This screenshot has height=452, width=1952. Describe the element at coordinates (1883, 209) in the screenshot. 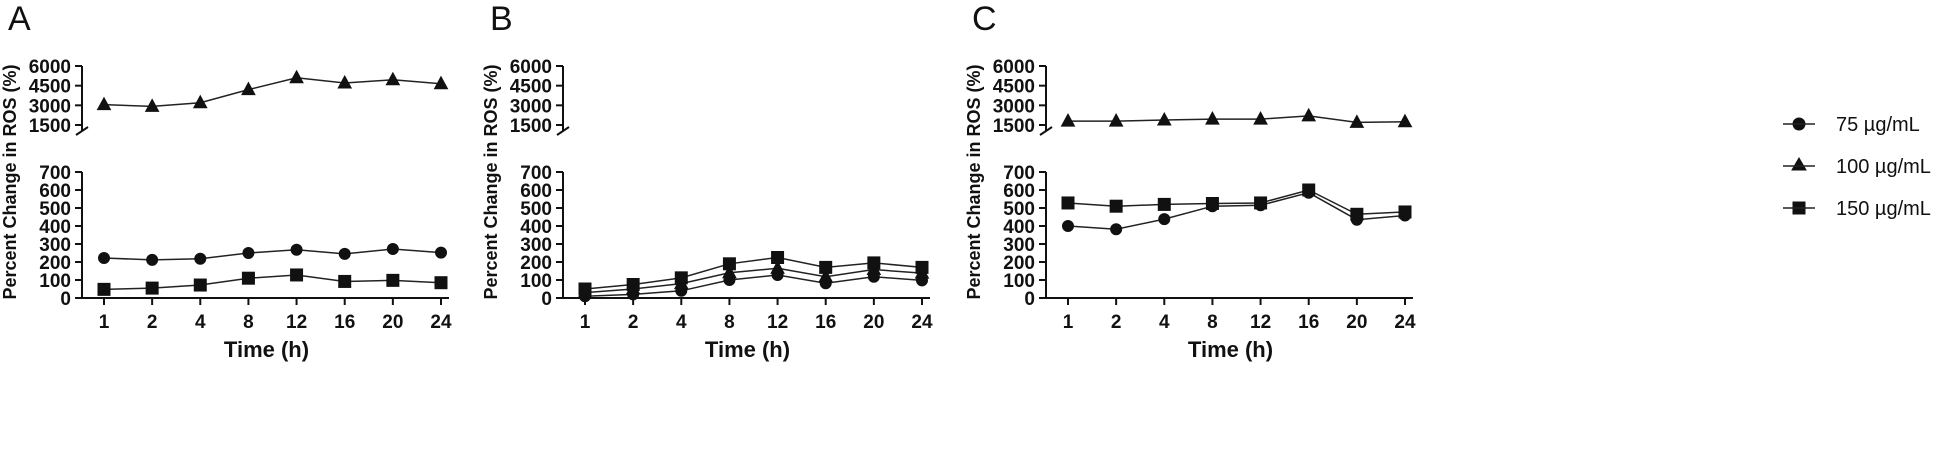

I see `legend-label-150: 150 µg/mL` at that location.